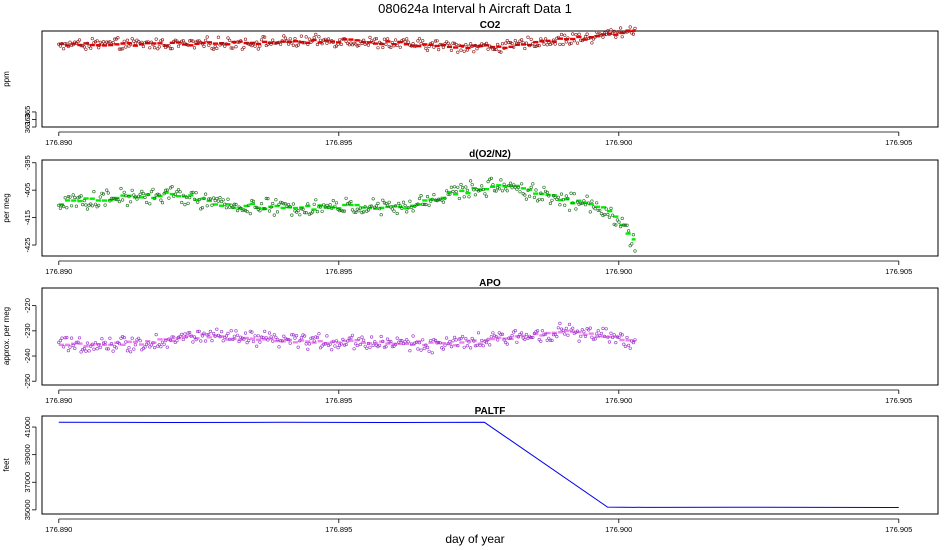 The height and width of the screenshot is (550, 950). What do you see at coordinates (338, 271) in the screenshot?
I see `x-tick-label: 176.895` at bounding box center [338, 271].